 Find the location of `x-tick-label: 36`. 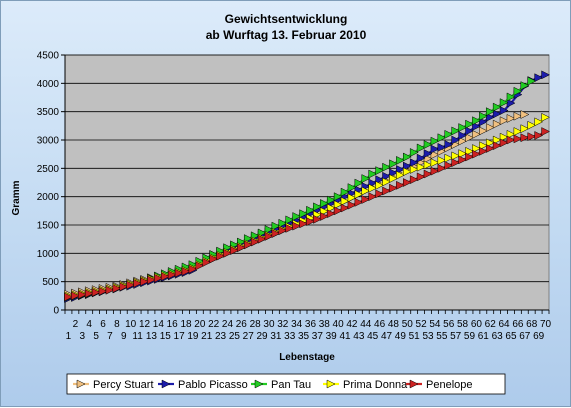

x-tick-label: 36 is located at coordinates (311, 324).